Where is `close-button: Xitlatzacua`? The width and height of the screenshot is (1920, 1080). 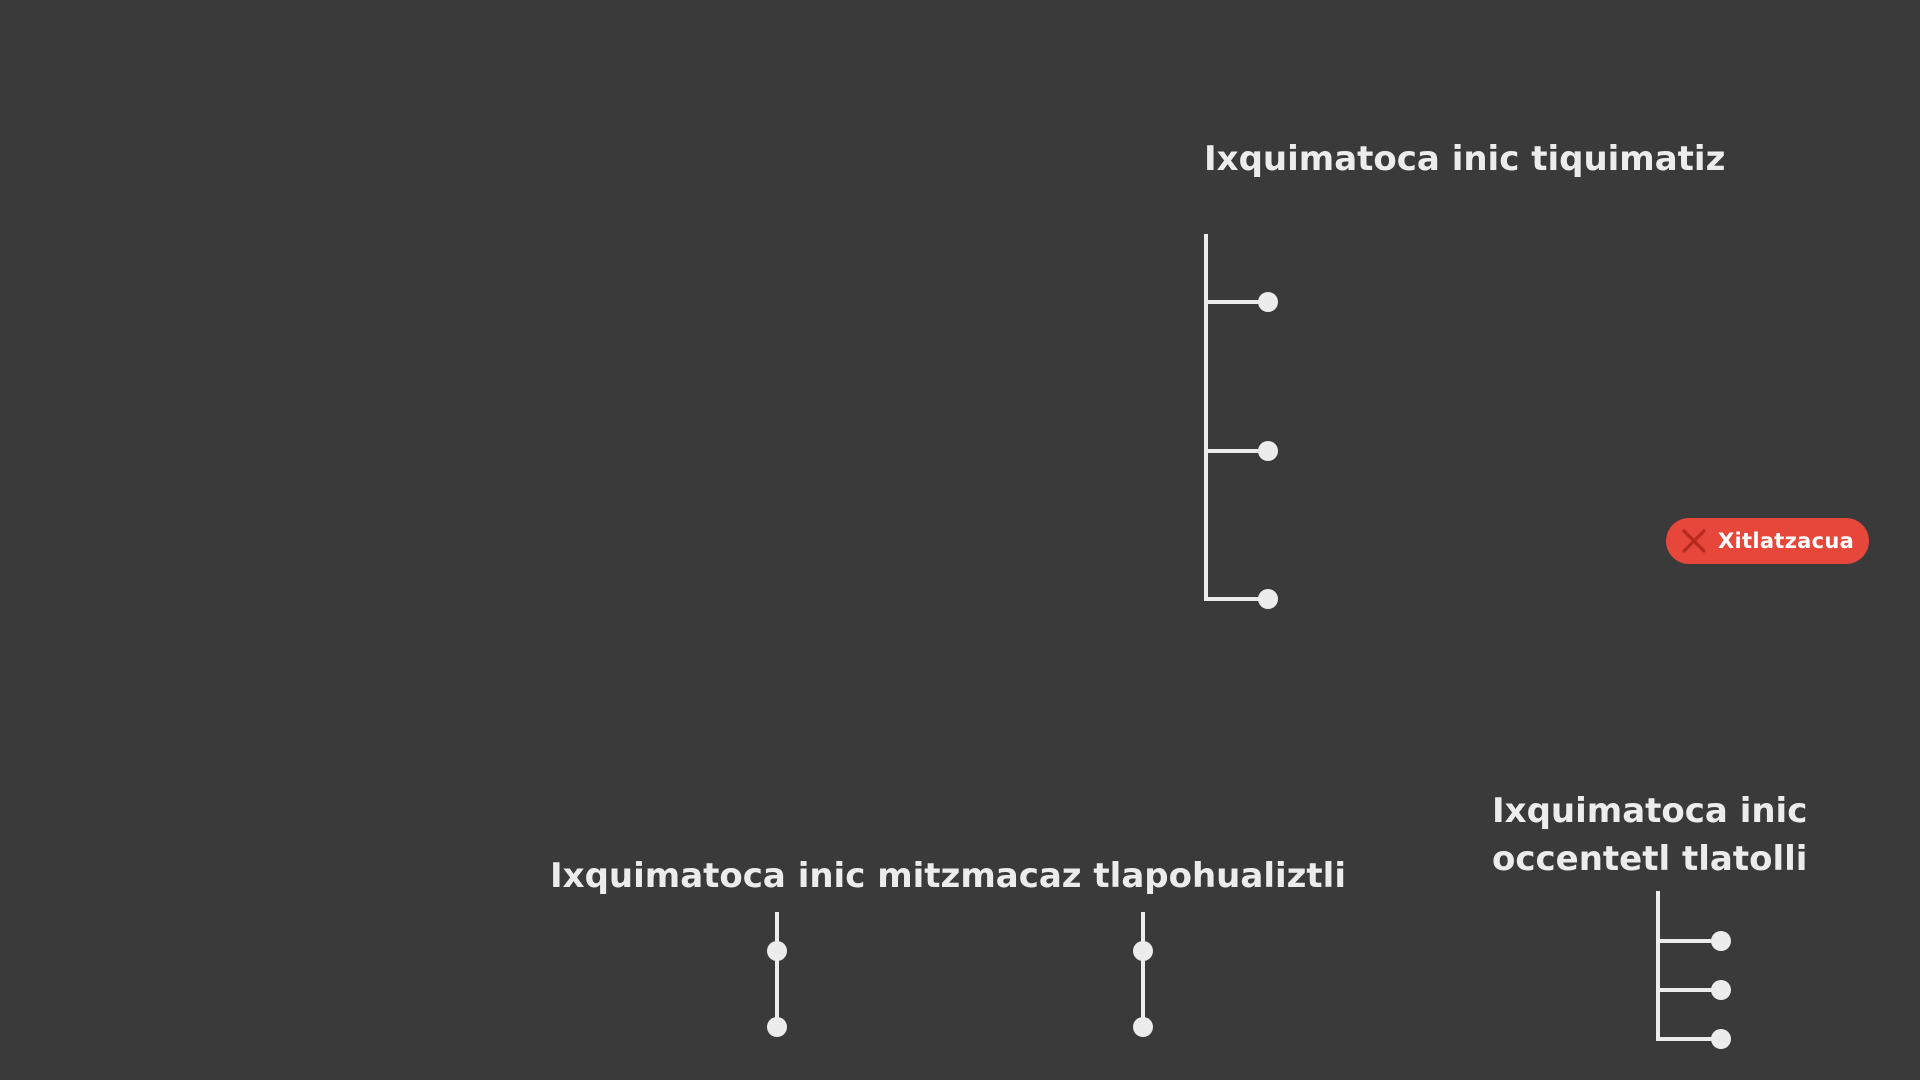
close-button: Xitlatzacua is located at coordinates (1767, 541).